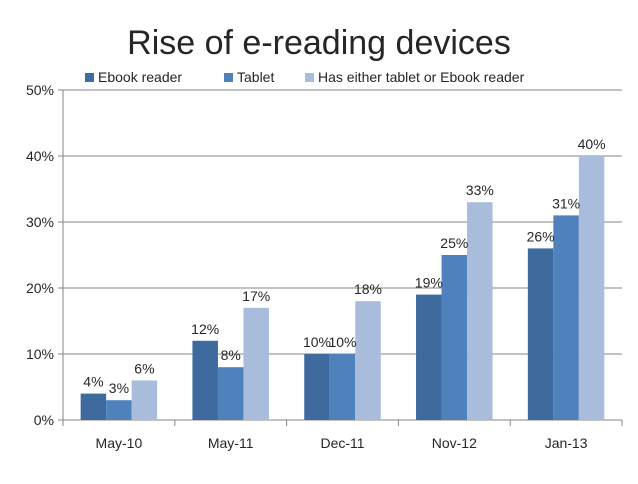  I want to click on y-tick-label: 10%, so click(40, 354).